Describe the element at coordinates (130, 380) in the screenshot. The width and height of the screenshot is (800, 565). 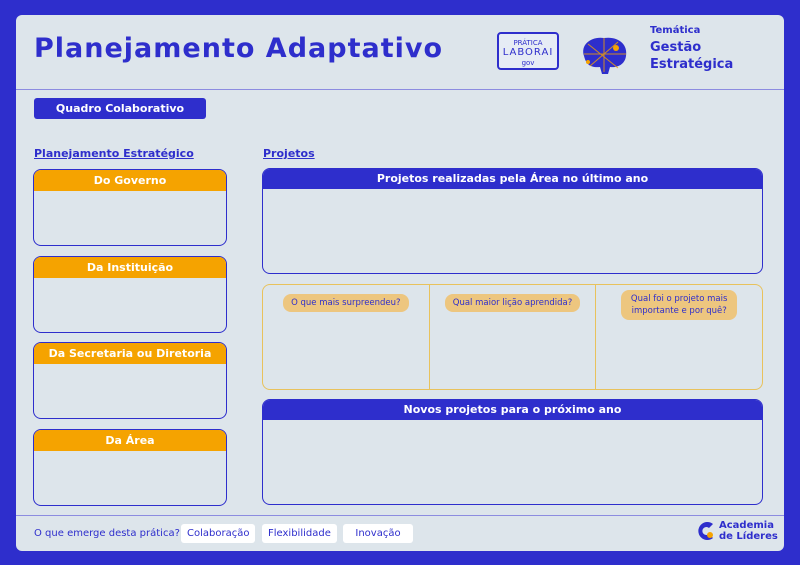
I see `card-da-secretaria: Da Secretaria ou Diretoria` at that location.